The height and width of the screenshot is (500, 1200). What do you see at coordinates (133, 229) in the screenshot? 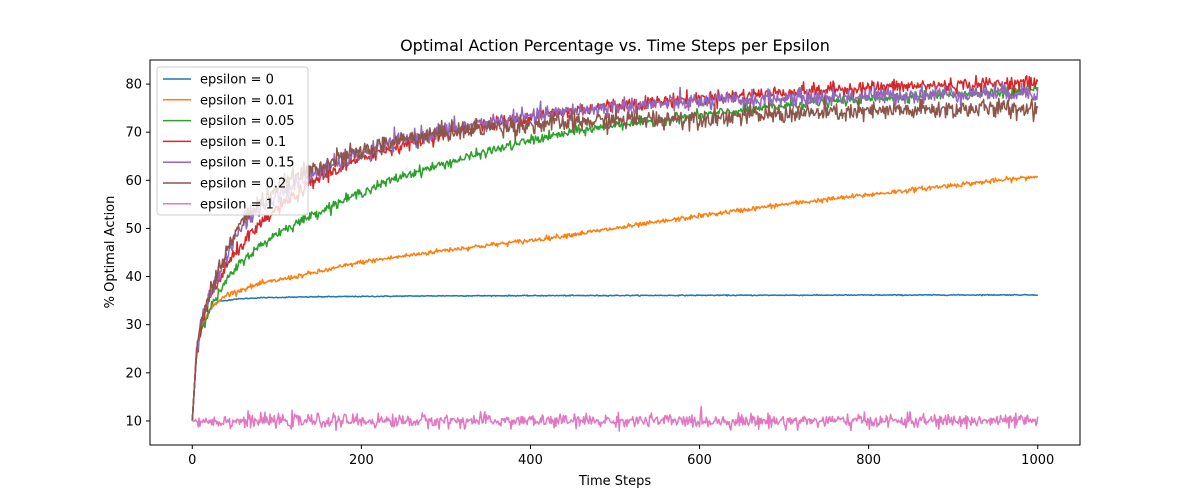
I see `y-tick-label: 50` at bounding box center [133, 229].